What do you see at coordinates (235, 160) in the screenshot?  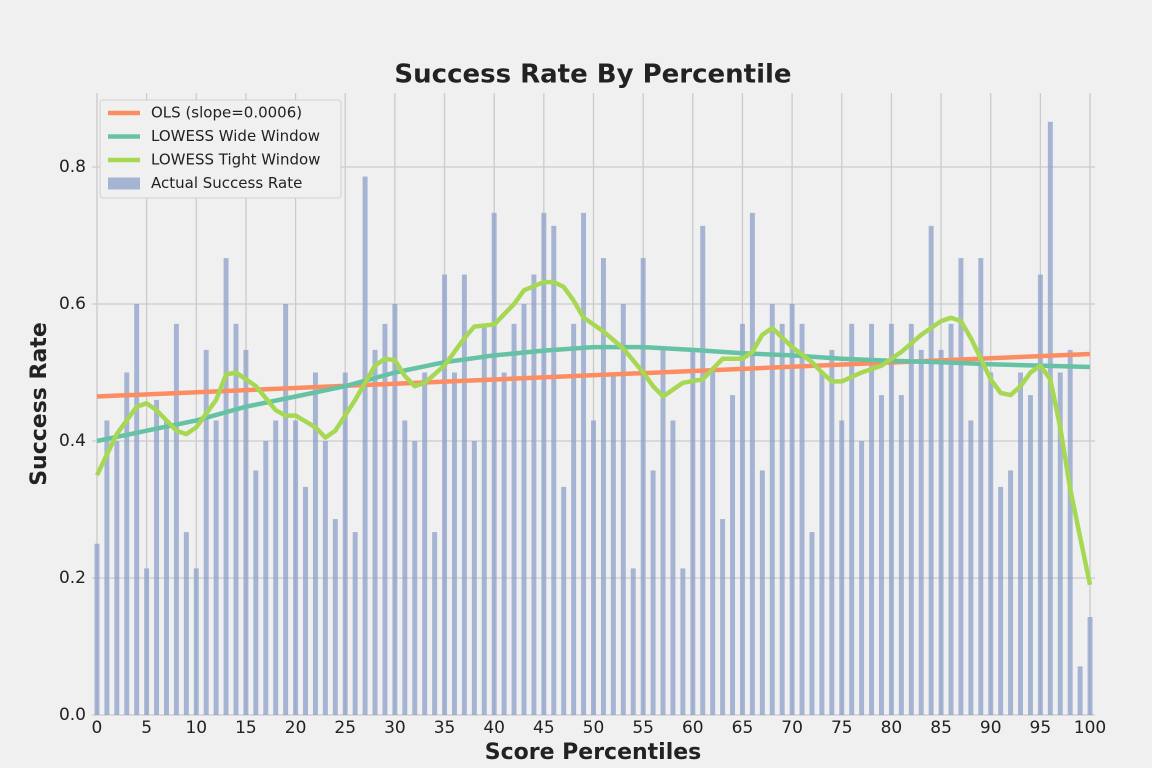 I see `legend-label: LOWESS Tight Window` at bounding box center [235, 160].